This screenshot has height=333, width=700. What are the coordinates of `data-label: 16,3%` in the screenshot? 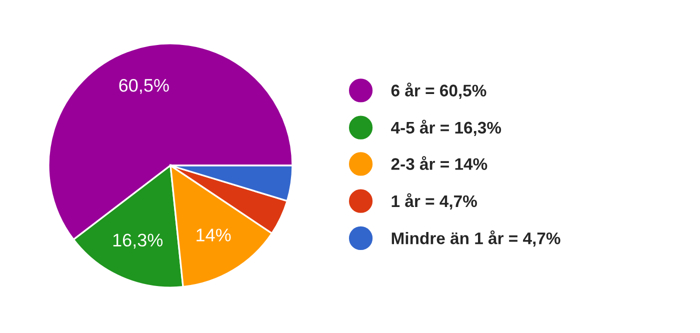 It's located at (138, 241).